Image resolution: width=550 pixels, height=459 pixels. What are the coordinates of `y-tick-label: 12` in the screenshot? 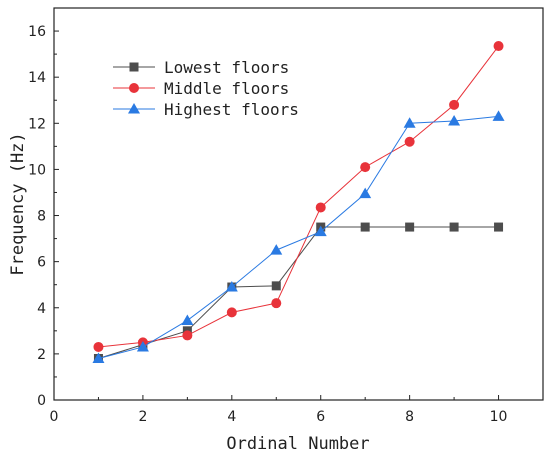 It's located at (37, 124).